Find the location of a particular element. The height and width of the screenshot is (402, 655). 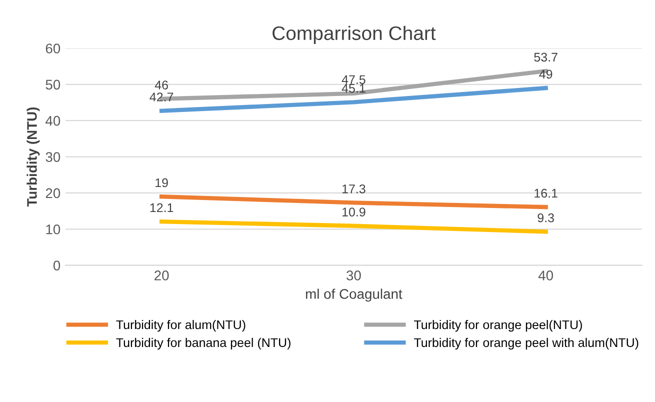

y-tick-label: 60 is located at coordinates (53, 49).